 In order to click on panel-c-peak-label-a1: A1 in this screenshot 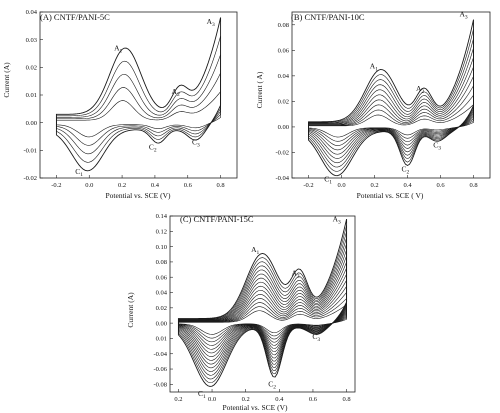, I will do `click(255, 250)`.